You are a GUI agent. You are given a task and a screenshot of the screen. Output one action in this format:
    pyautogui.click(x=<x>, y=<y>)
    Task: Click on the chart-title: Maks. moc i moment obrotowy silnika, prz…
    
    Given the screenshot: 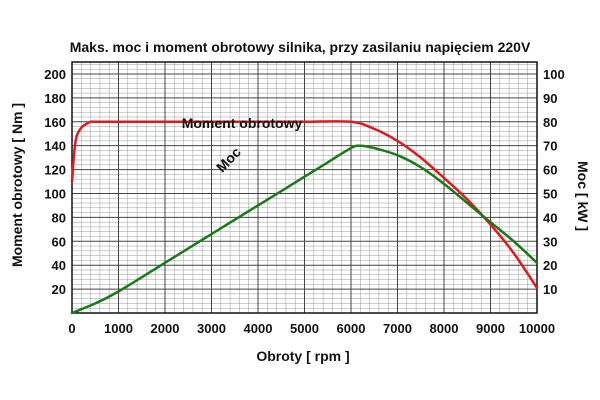 What is the action you would take?
    pyautogui.click(x=300, y=47)
    